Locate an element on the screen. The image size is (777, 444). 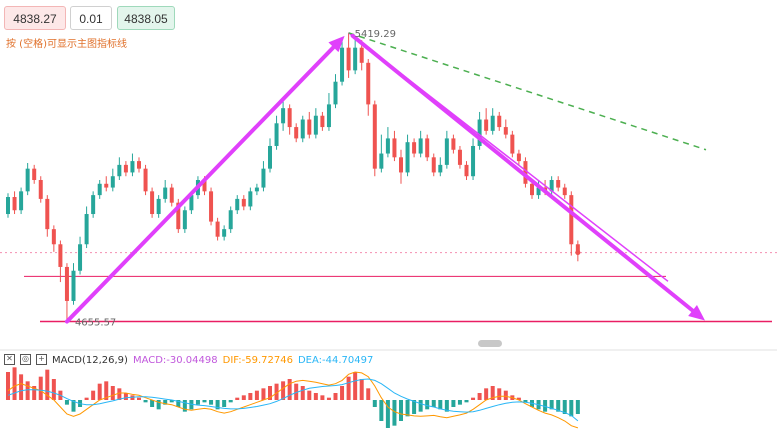
high-price-label: 5419.29 is located at coordinates (375, 34).